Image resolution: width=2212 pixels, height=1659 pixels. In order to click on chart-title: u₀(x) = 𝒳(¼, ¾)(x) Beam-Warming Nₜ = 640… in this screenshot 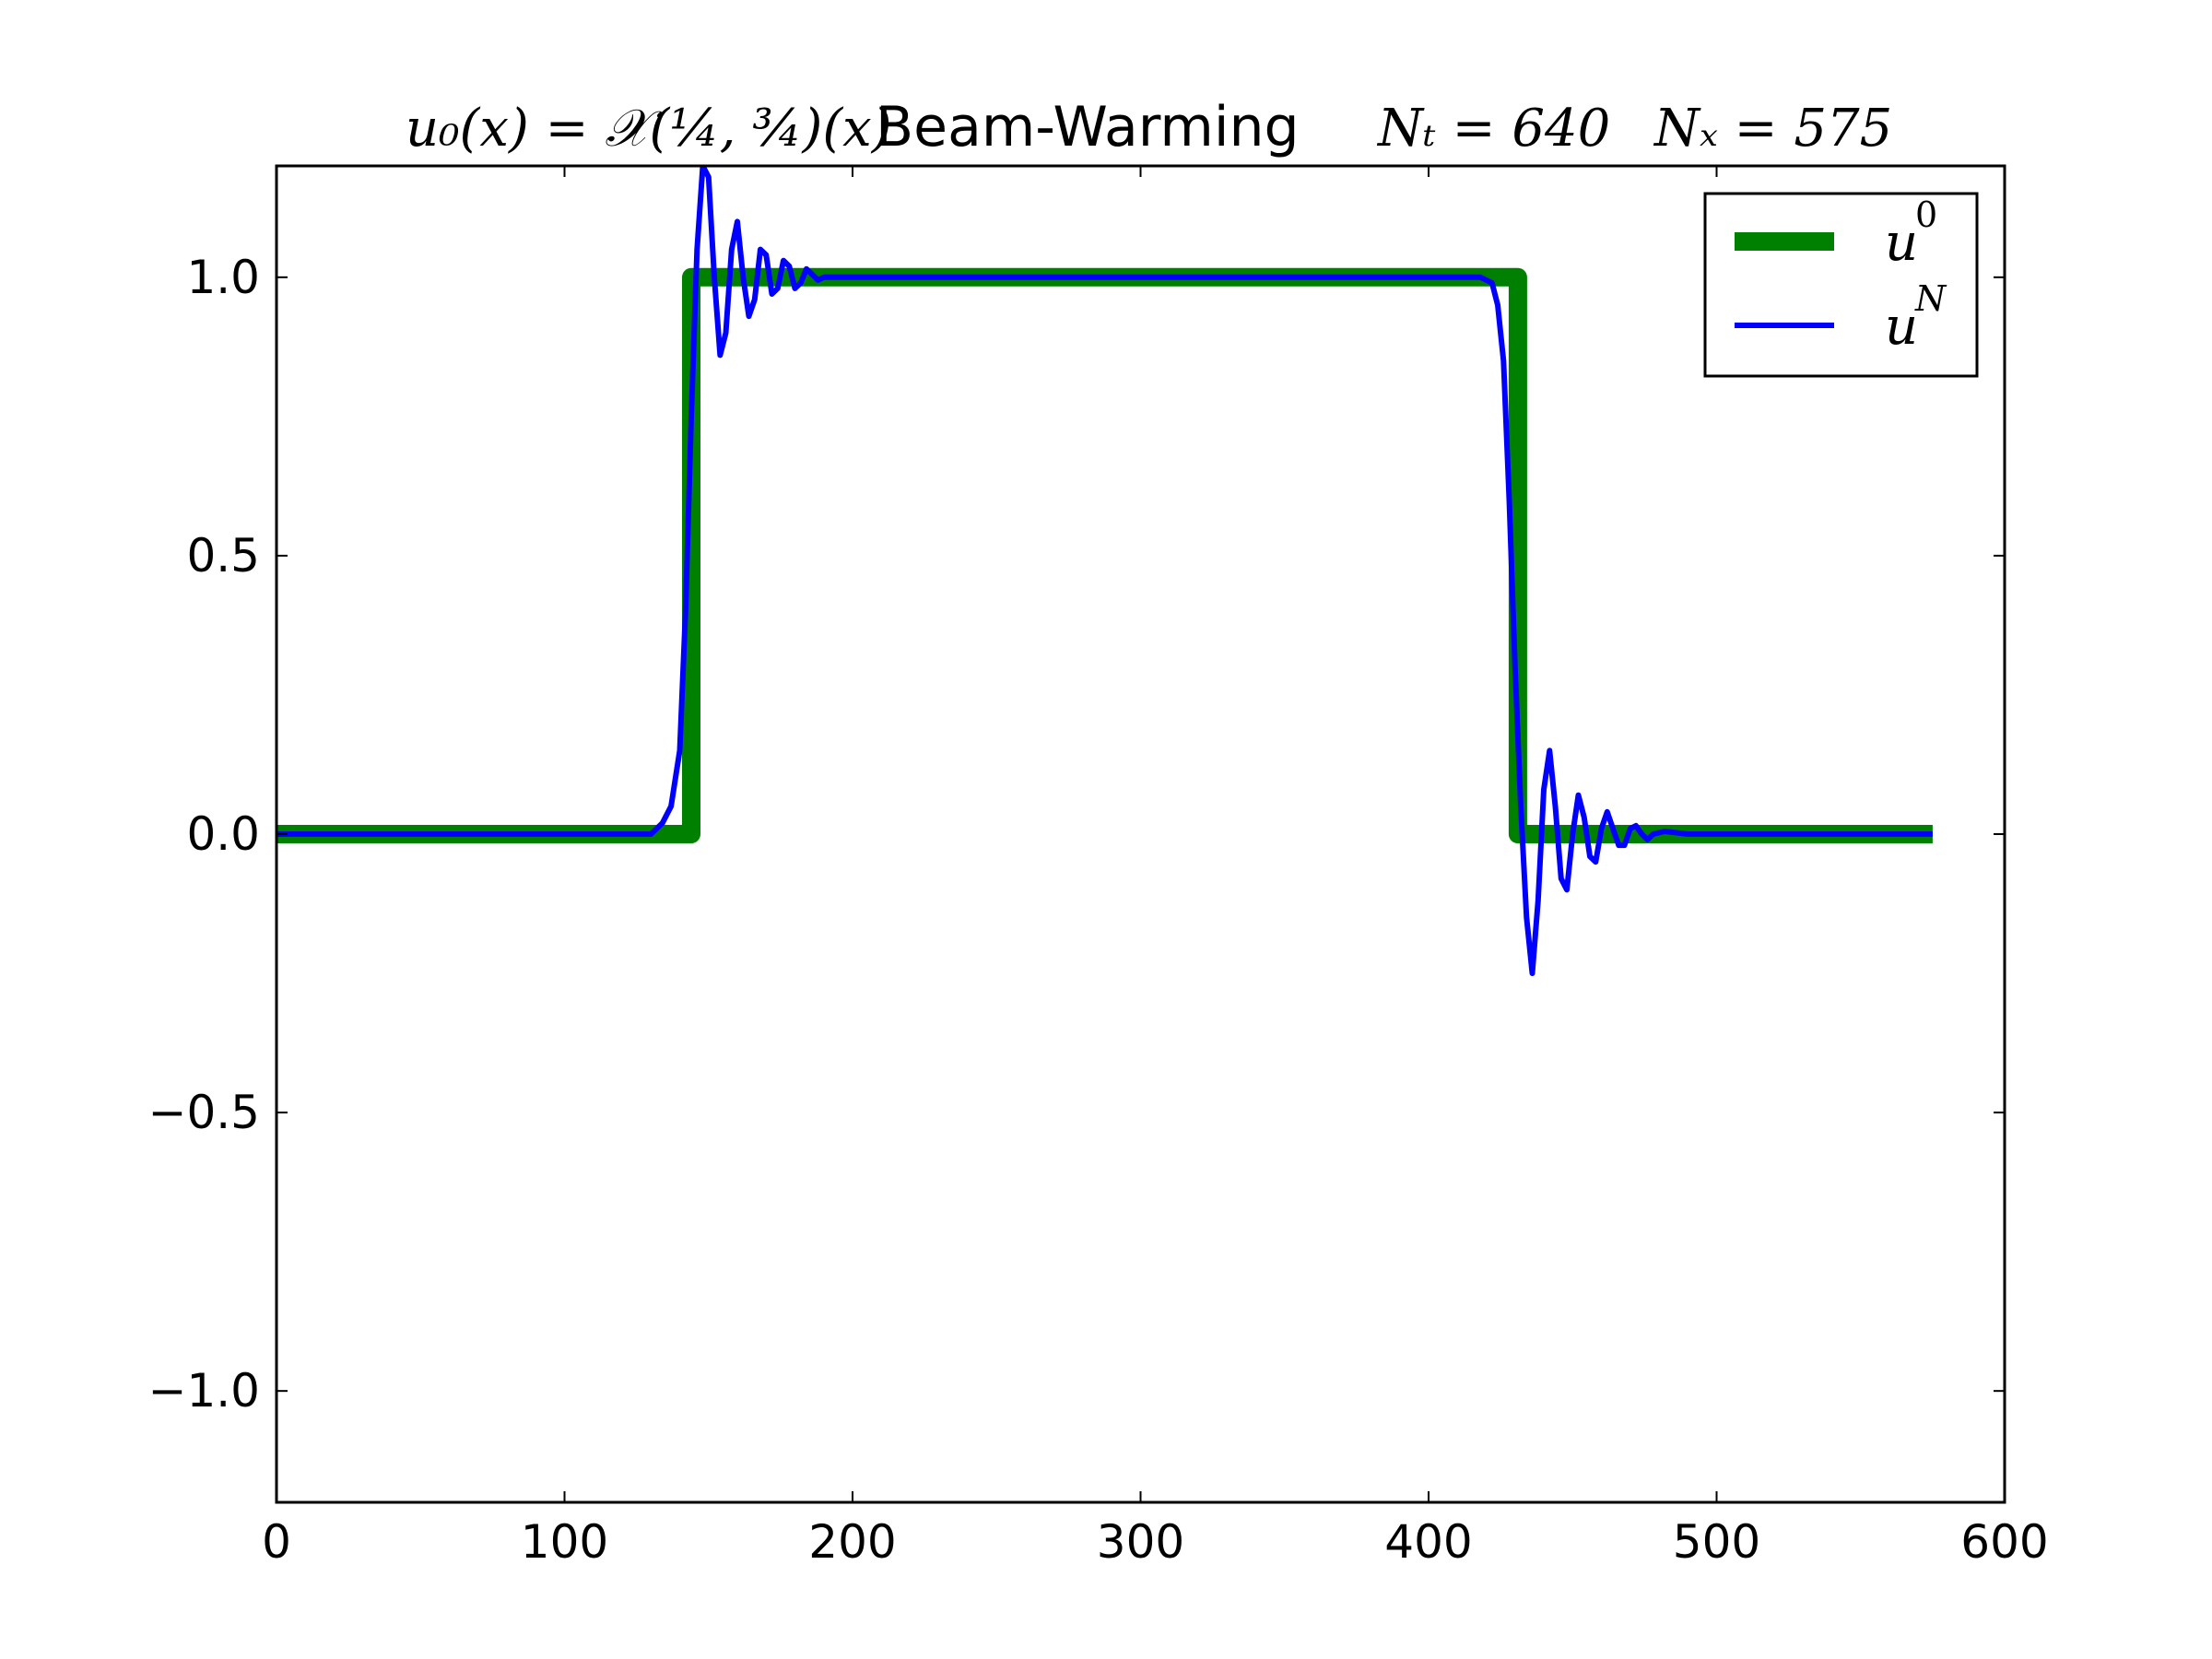, I will do `click(1149, 127)`.